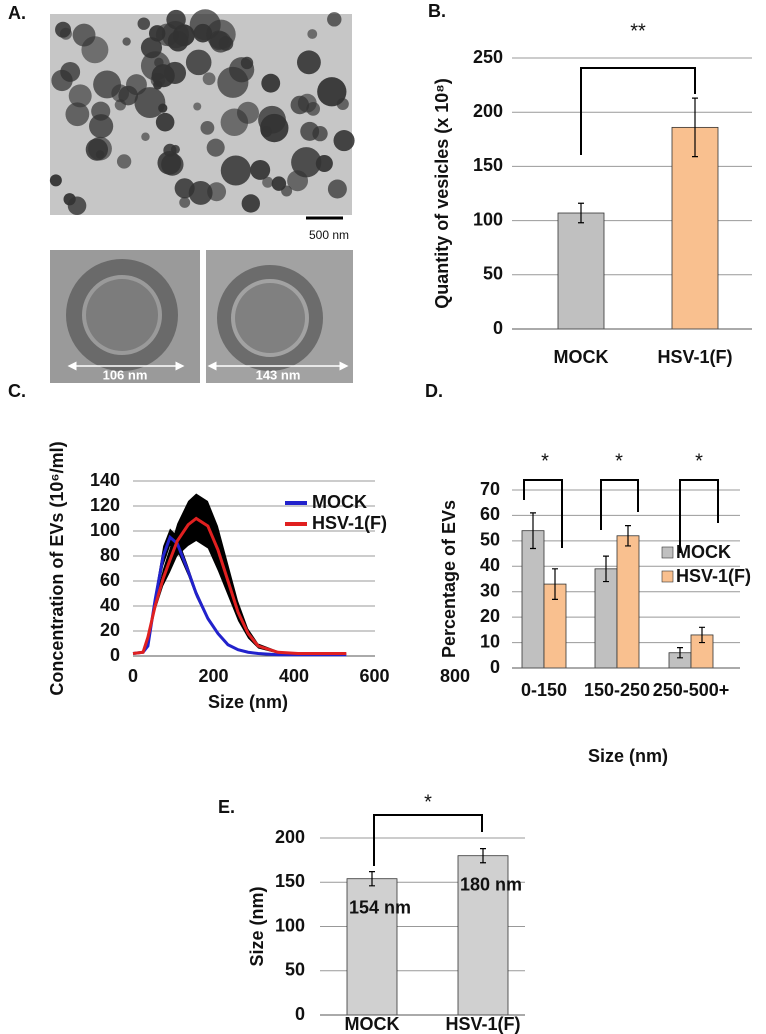 This screenshot has width=766, height=1034. Describe the element at coordinates (105, 505) in the screenshot. I see `y-tick-label: 120` at that location.